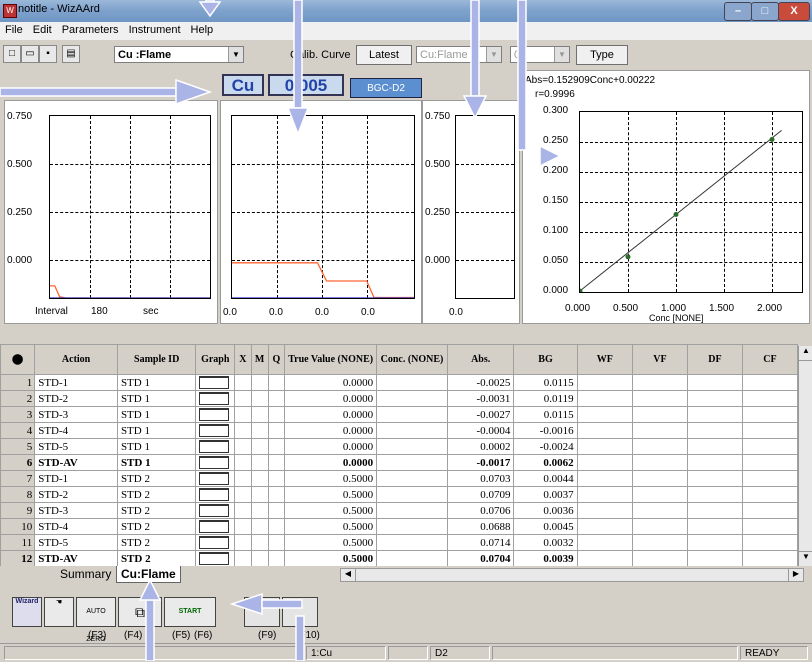  I want to click on row-number: 5, so click(18, 446).